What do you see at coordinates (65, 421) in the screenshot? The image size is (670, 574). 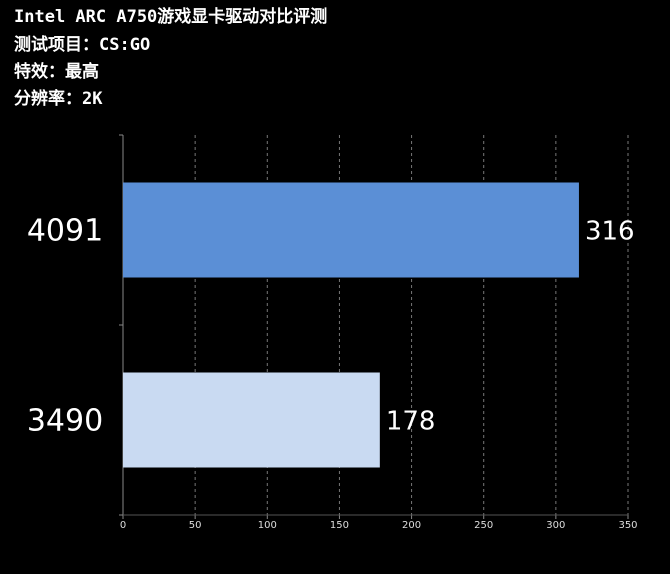 I see `y-tick-label: 3490` at bounding box center [65, 421].